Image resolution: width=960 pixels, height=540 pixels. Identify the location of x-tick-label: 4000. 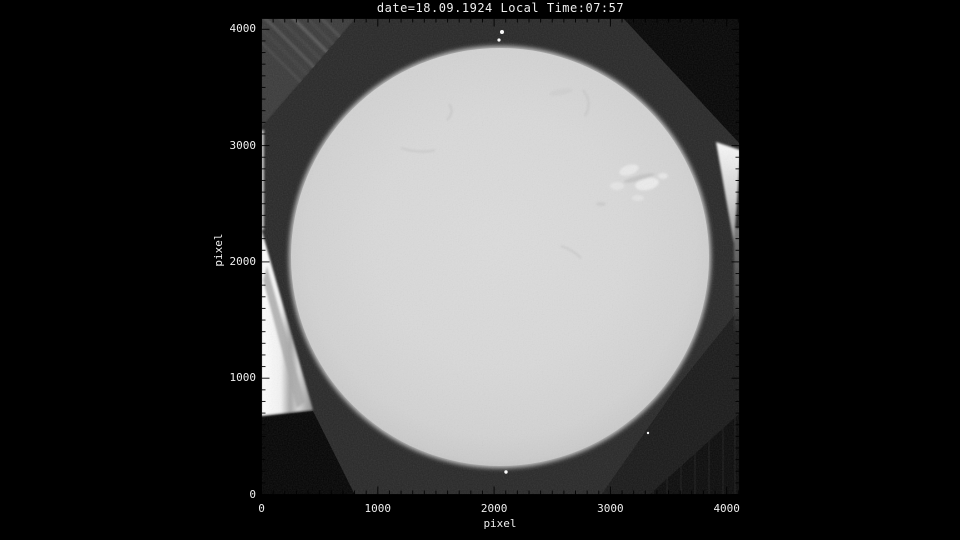
(726, 508).